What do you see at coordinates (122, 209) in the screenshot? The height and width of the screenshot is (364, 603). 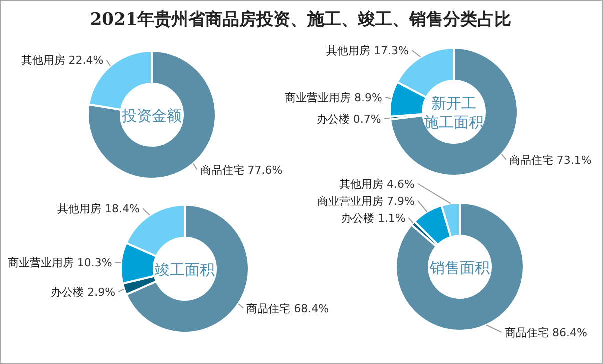 I see `data-label: 18.4%` at bounding box center [122, 209].